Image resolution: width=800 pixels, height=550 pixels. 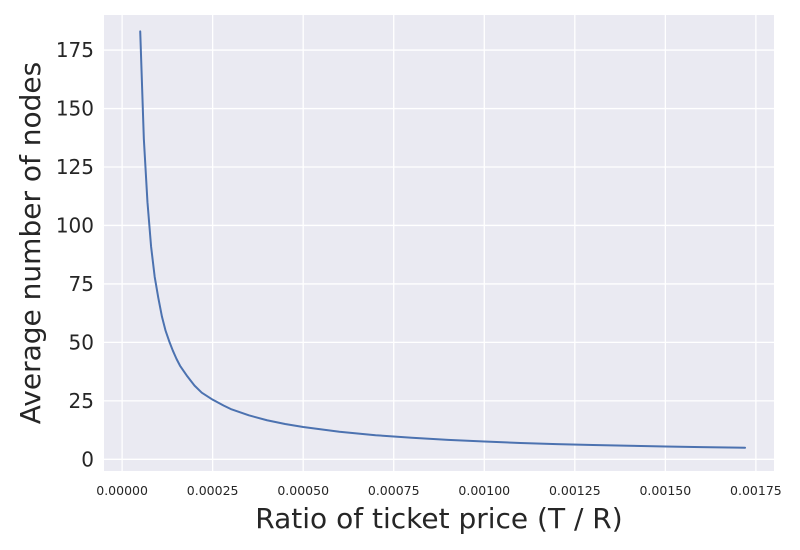 What do you see at coordinates (394, 490) in the screenshot?
I see `x-tick-label: 0.00075` at bounding box center [394, 490].